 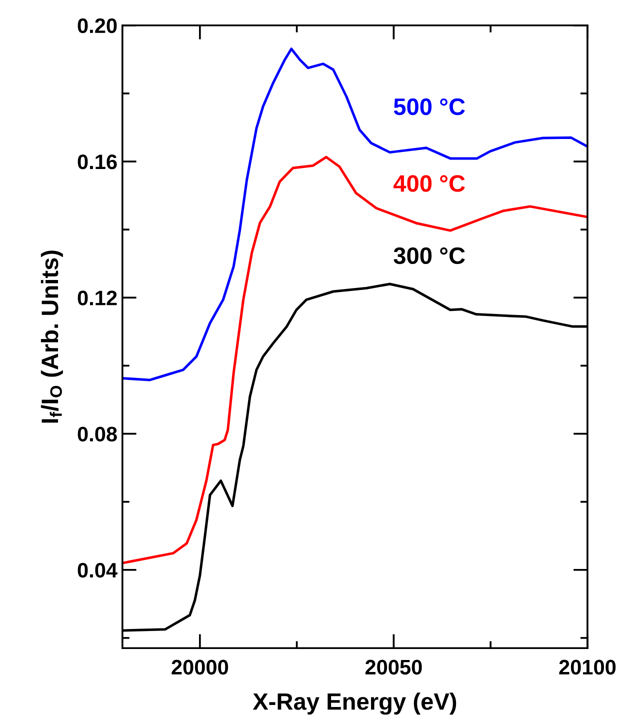 I want to click on x-tick-label: 20050, so click(x=393, y=667).